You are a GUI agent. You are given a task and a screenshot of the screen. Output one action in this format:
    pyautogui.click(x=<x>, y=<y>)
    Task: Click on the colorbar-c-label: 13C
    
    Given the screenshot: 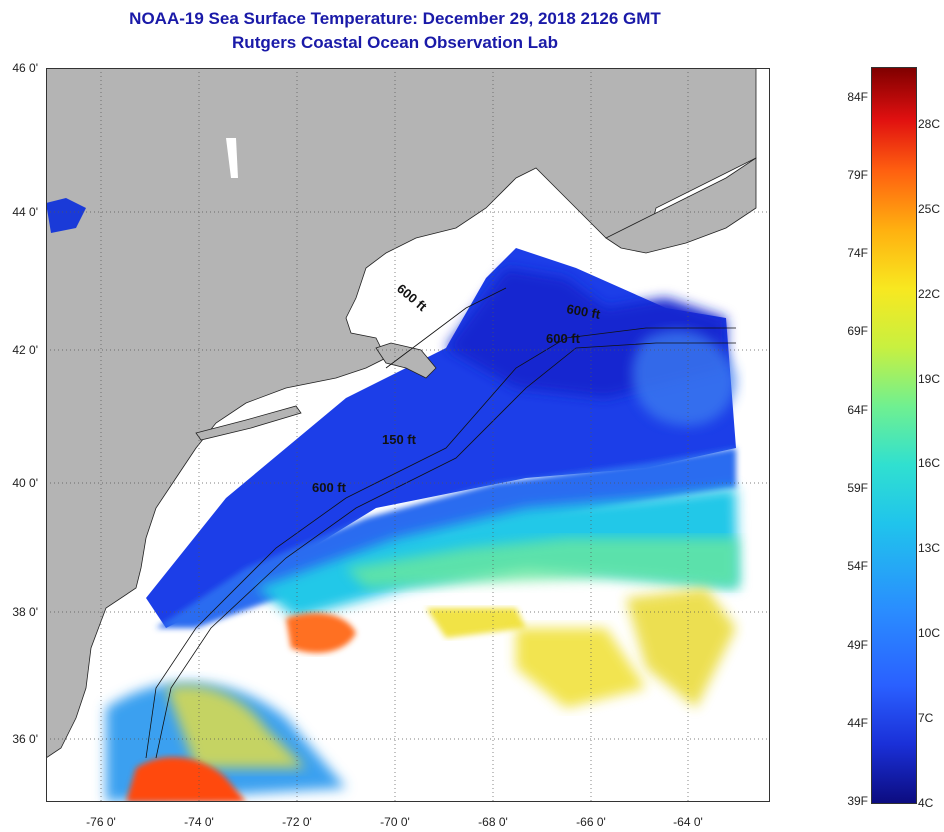 What is the action you would take?
    pyautogui.click(x=929, y=548)
    